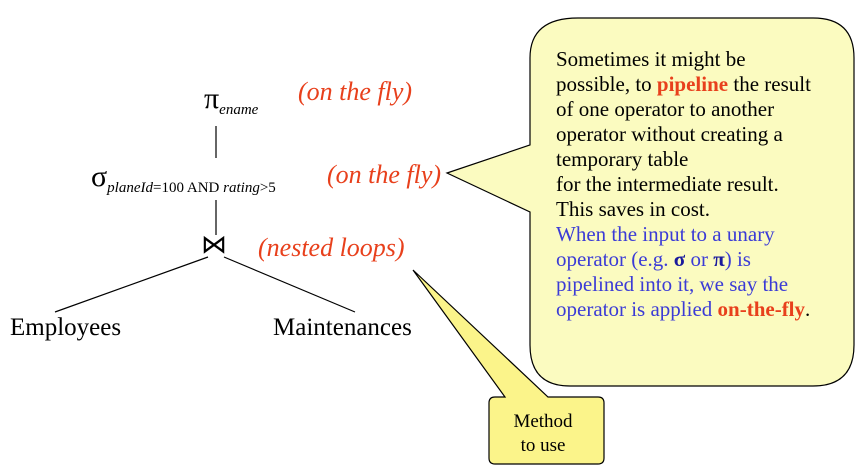  I want to click on callout-blue-3: pipelined into it, we say the, so click(672, 284).